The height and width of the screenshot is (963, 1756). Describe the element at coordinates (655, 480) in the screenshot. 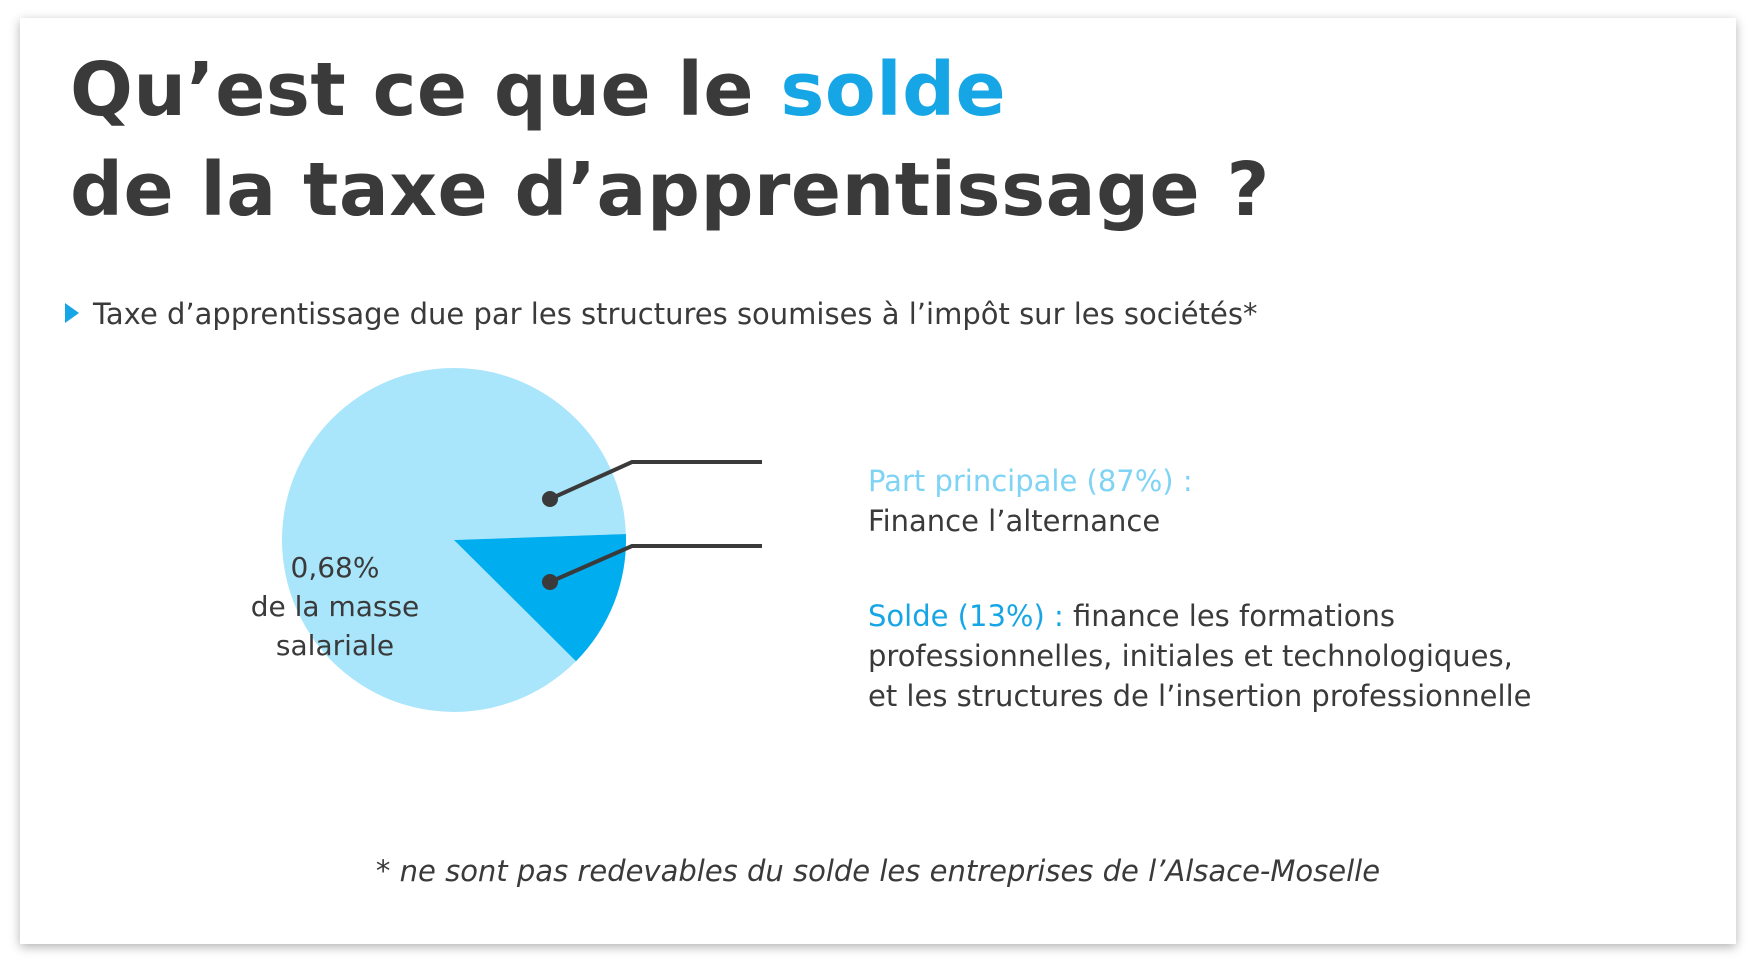

I see `leader-line-part-principale` at that location.